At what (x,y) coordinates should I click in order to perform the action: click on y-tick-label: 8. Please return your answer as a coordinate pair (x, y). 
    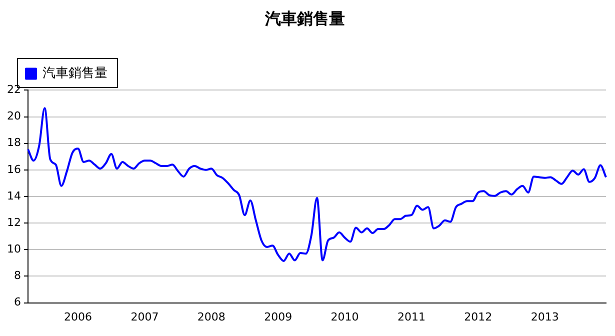
    Looking at the image, I should click on (17, 275).